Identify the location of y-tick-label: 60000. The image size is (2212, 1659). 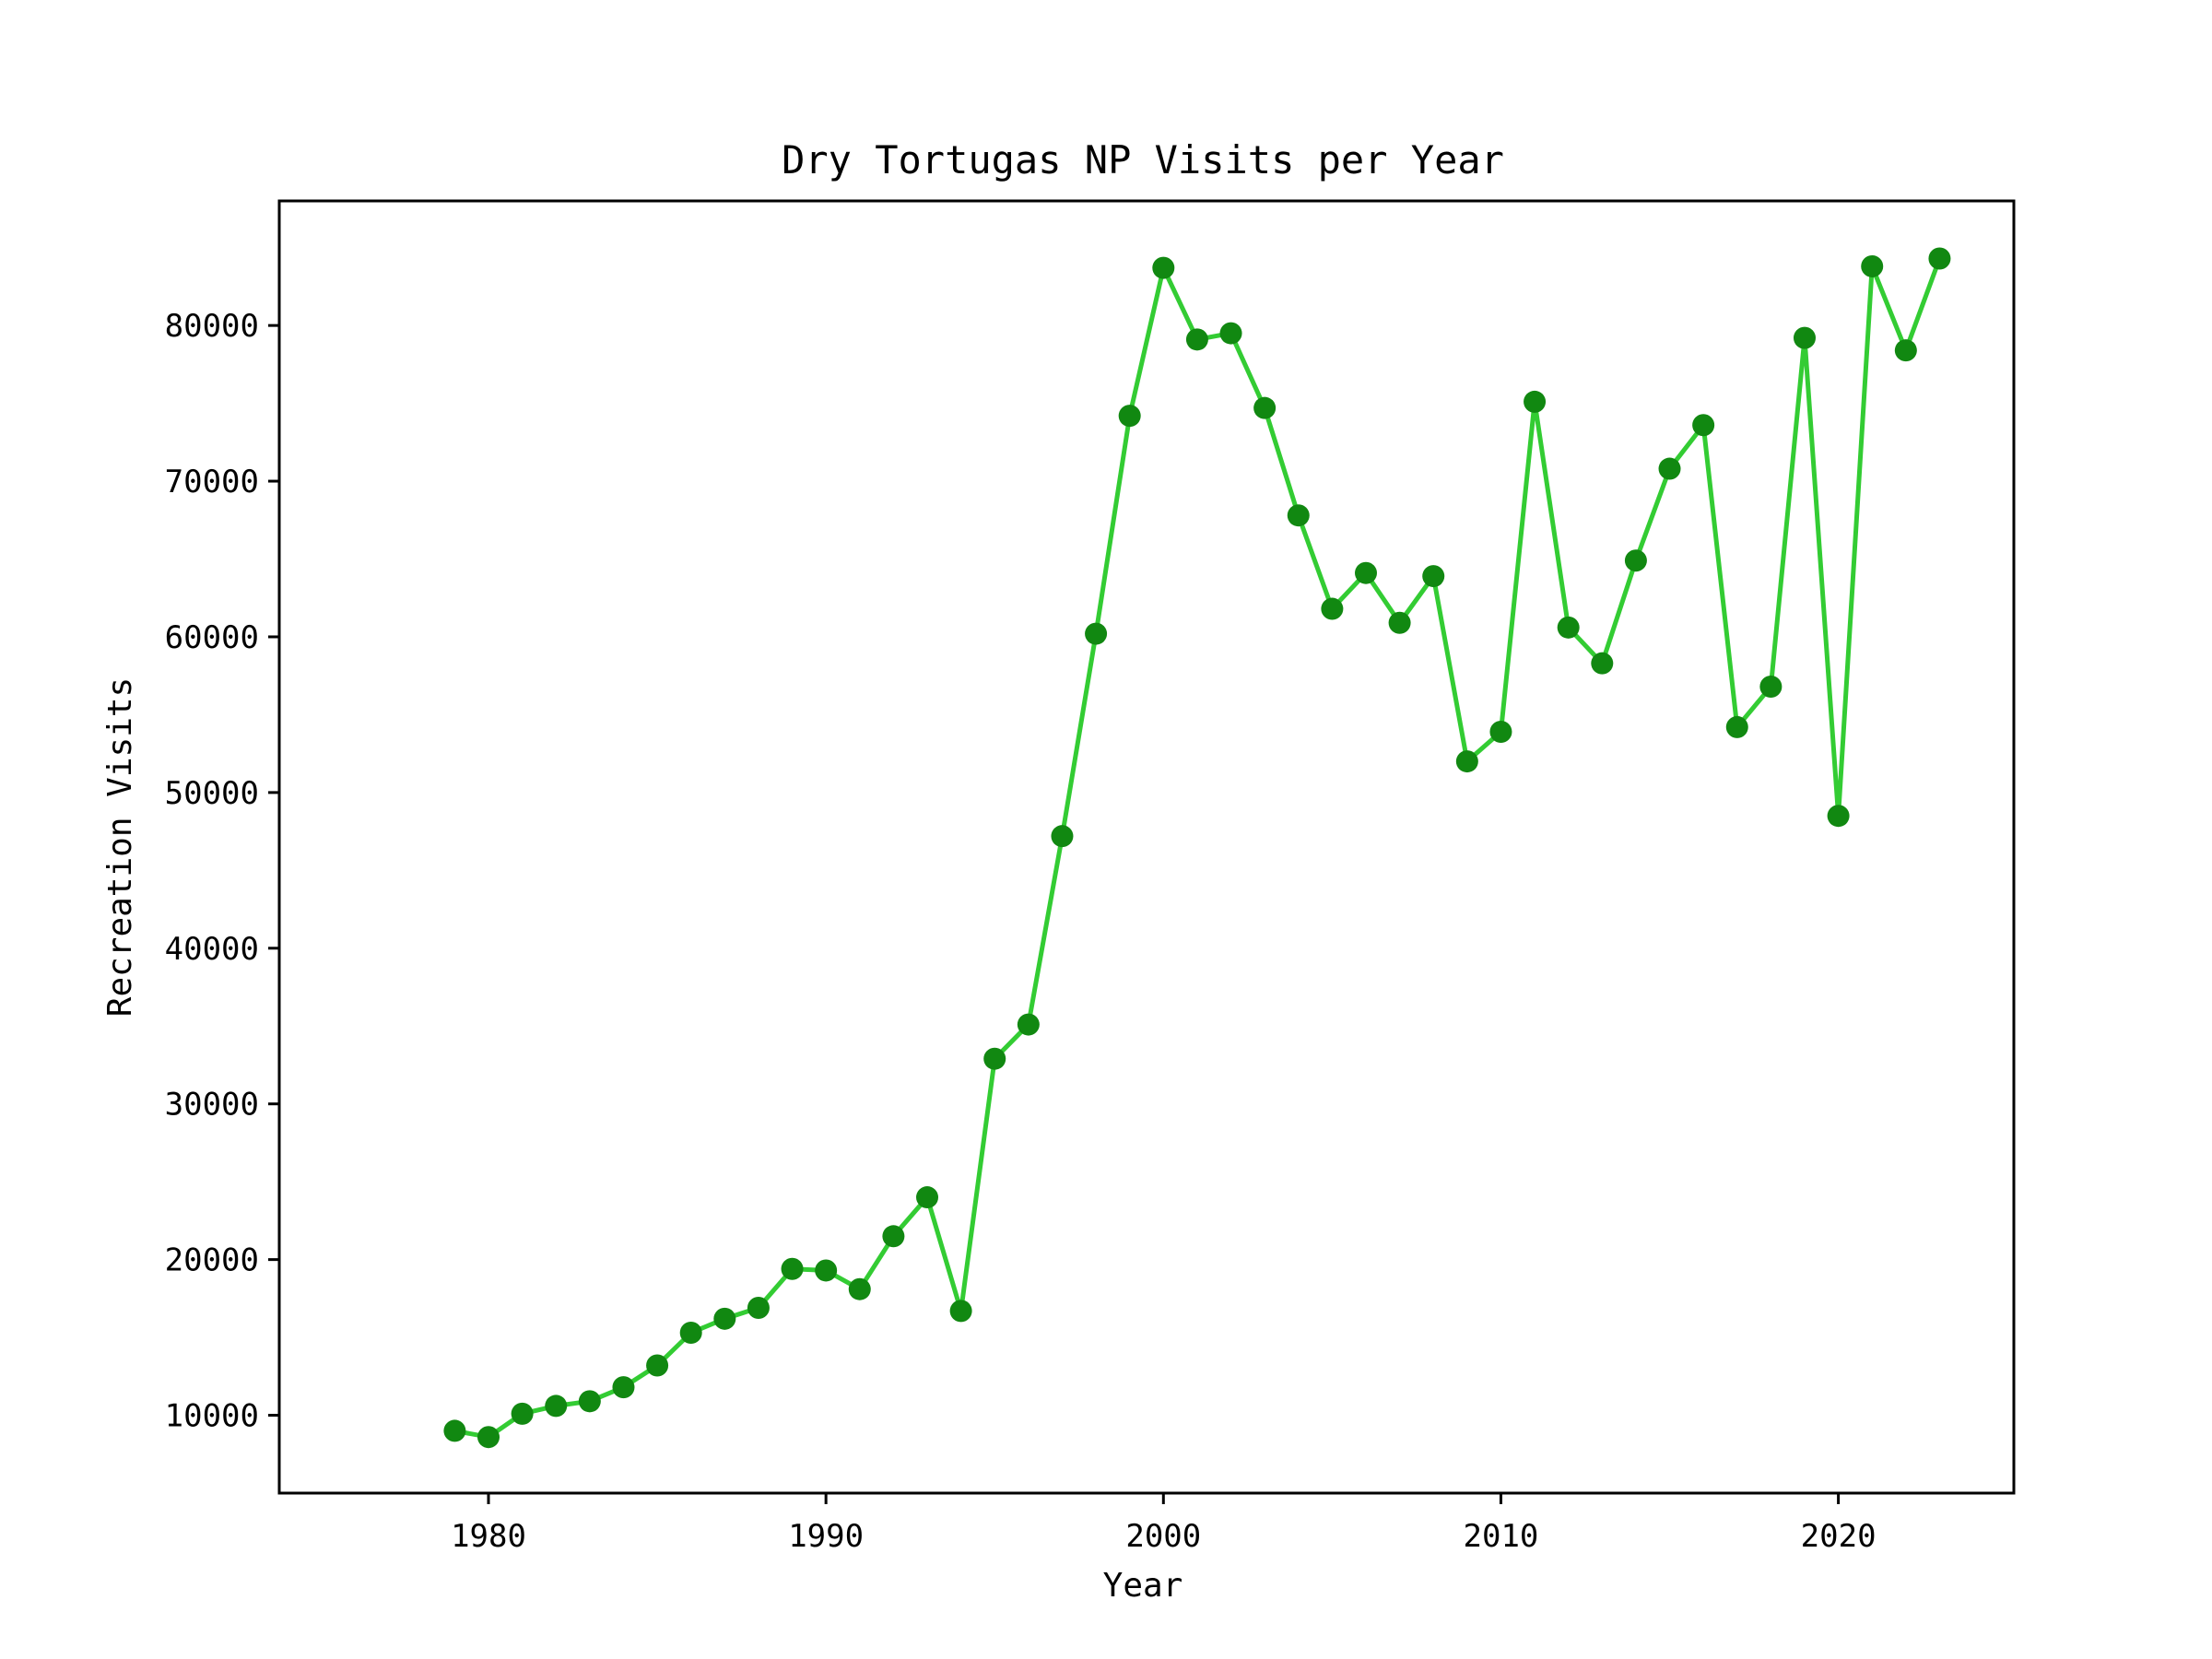
(212, 637).